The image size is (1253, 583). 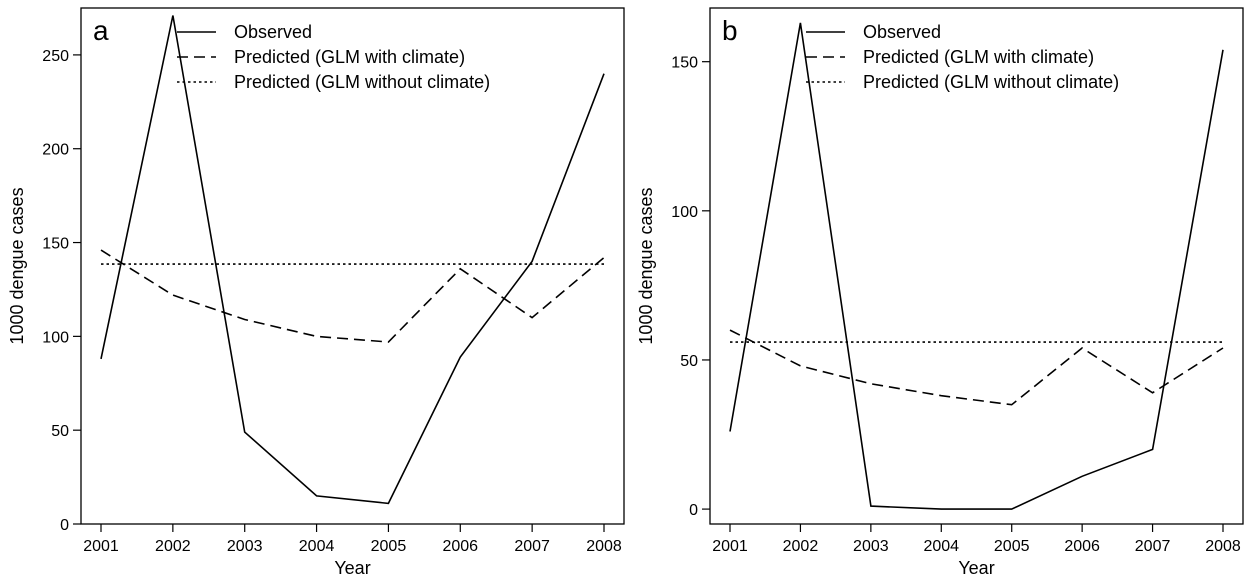 What do you see at coordinates (55, 56) in the screenshot?
I see `y-tick-label: 250` at bounding box center [55, 56].